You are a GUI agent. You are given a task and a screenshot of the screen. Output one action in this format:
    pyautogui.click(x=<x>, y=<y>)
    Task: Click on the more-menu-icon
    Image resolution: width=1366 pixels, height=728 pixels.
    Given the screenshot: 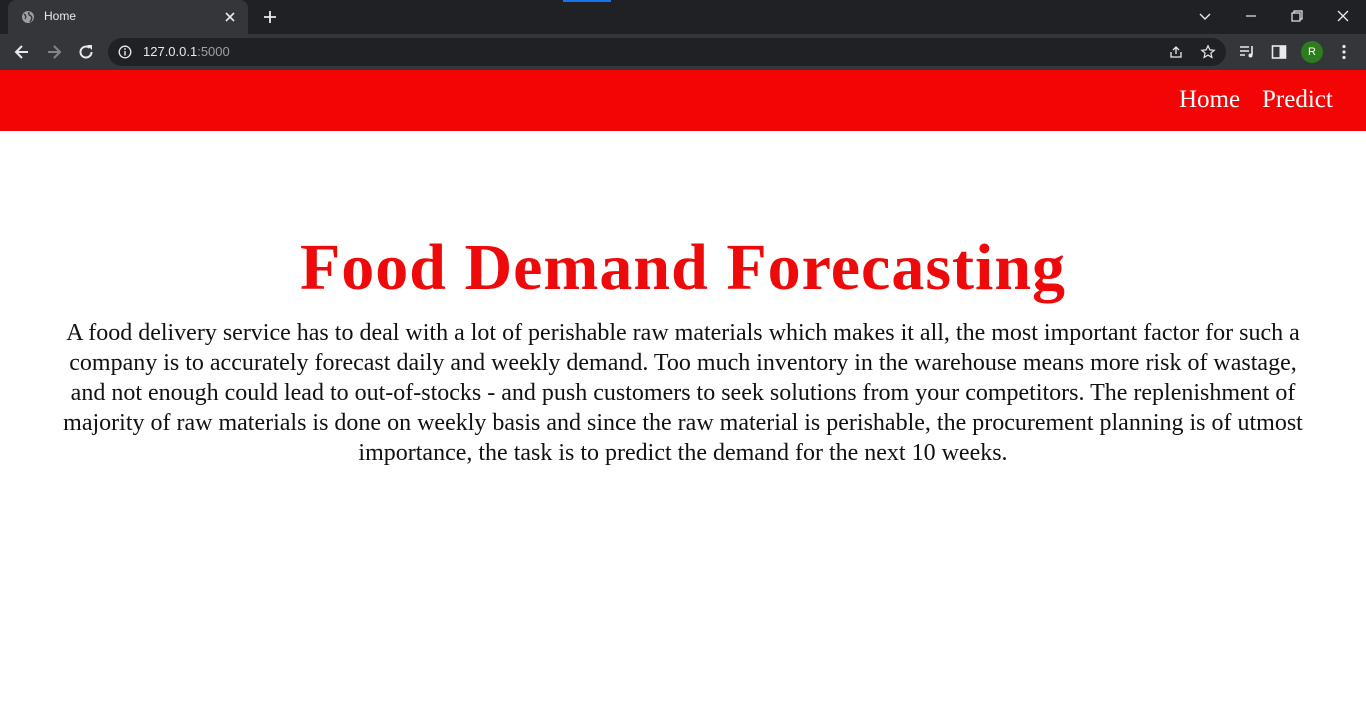 What is the action you would take?
    pyautogui.click(x=1344, y=52)
    